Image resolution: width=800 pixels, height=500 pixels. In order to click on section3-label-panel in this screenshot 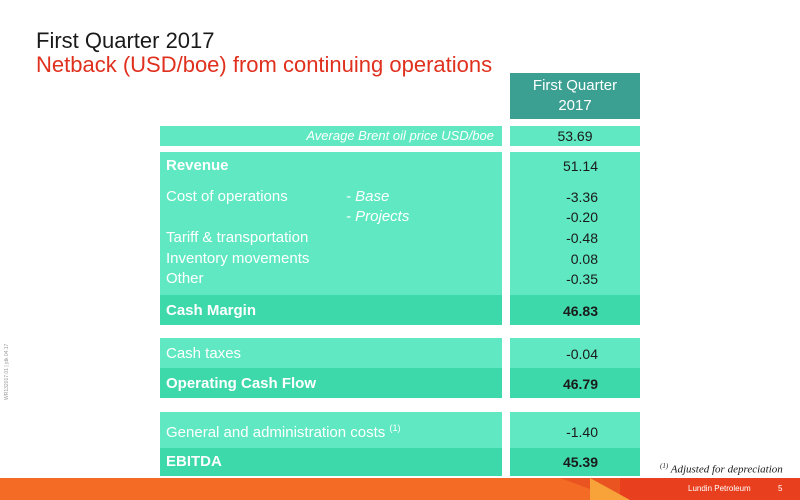, I will do `click(331, 430)`.